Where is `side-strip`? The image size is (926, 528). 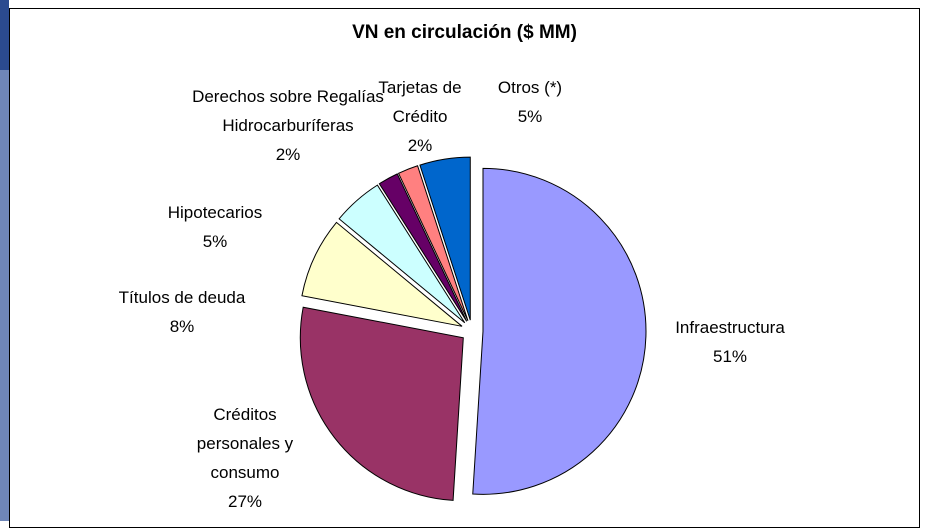
side-strip is located at coordinates (4, 260).